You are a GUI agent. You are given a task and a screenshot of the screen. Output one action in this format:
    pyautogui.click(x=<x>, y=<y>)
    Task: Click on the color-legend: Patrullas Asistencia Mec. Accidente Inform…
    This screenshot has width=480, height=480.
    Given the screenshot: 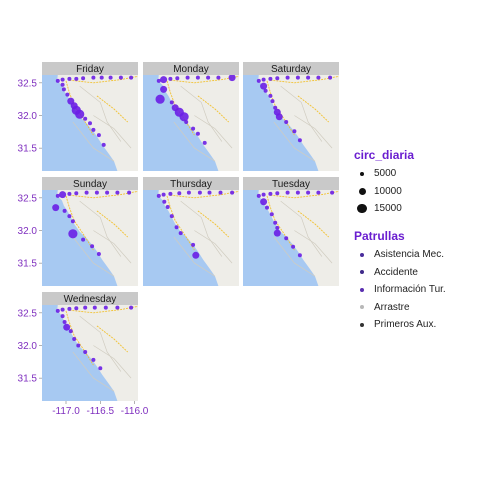 What is the action you would take?
    pyautogui.click(x=400, y=281)
    